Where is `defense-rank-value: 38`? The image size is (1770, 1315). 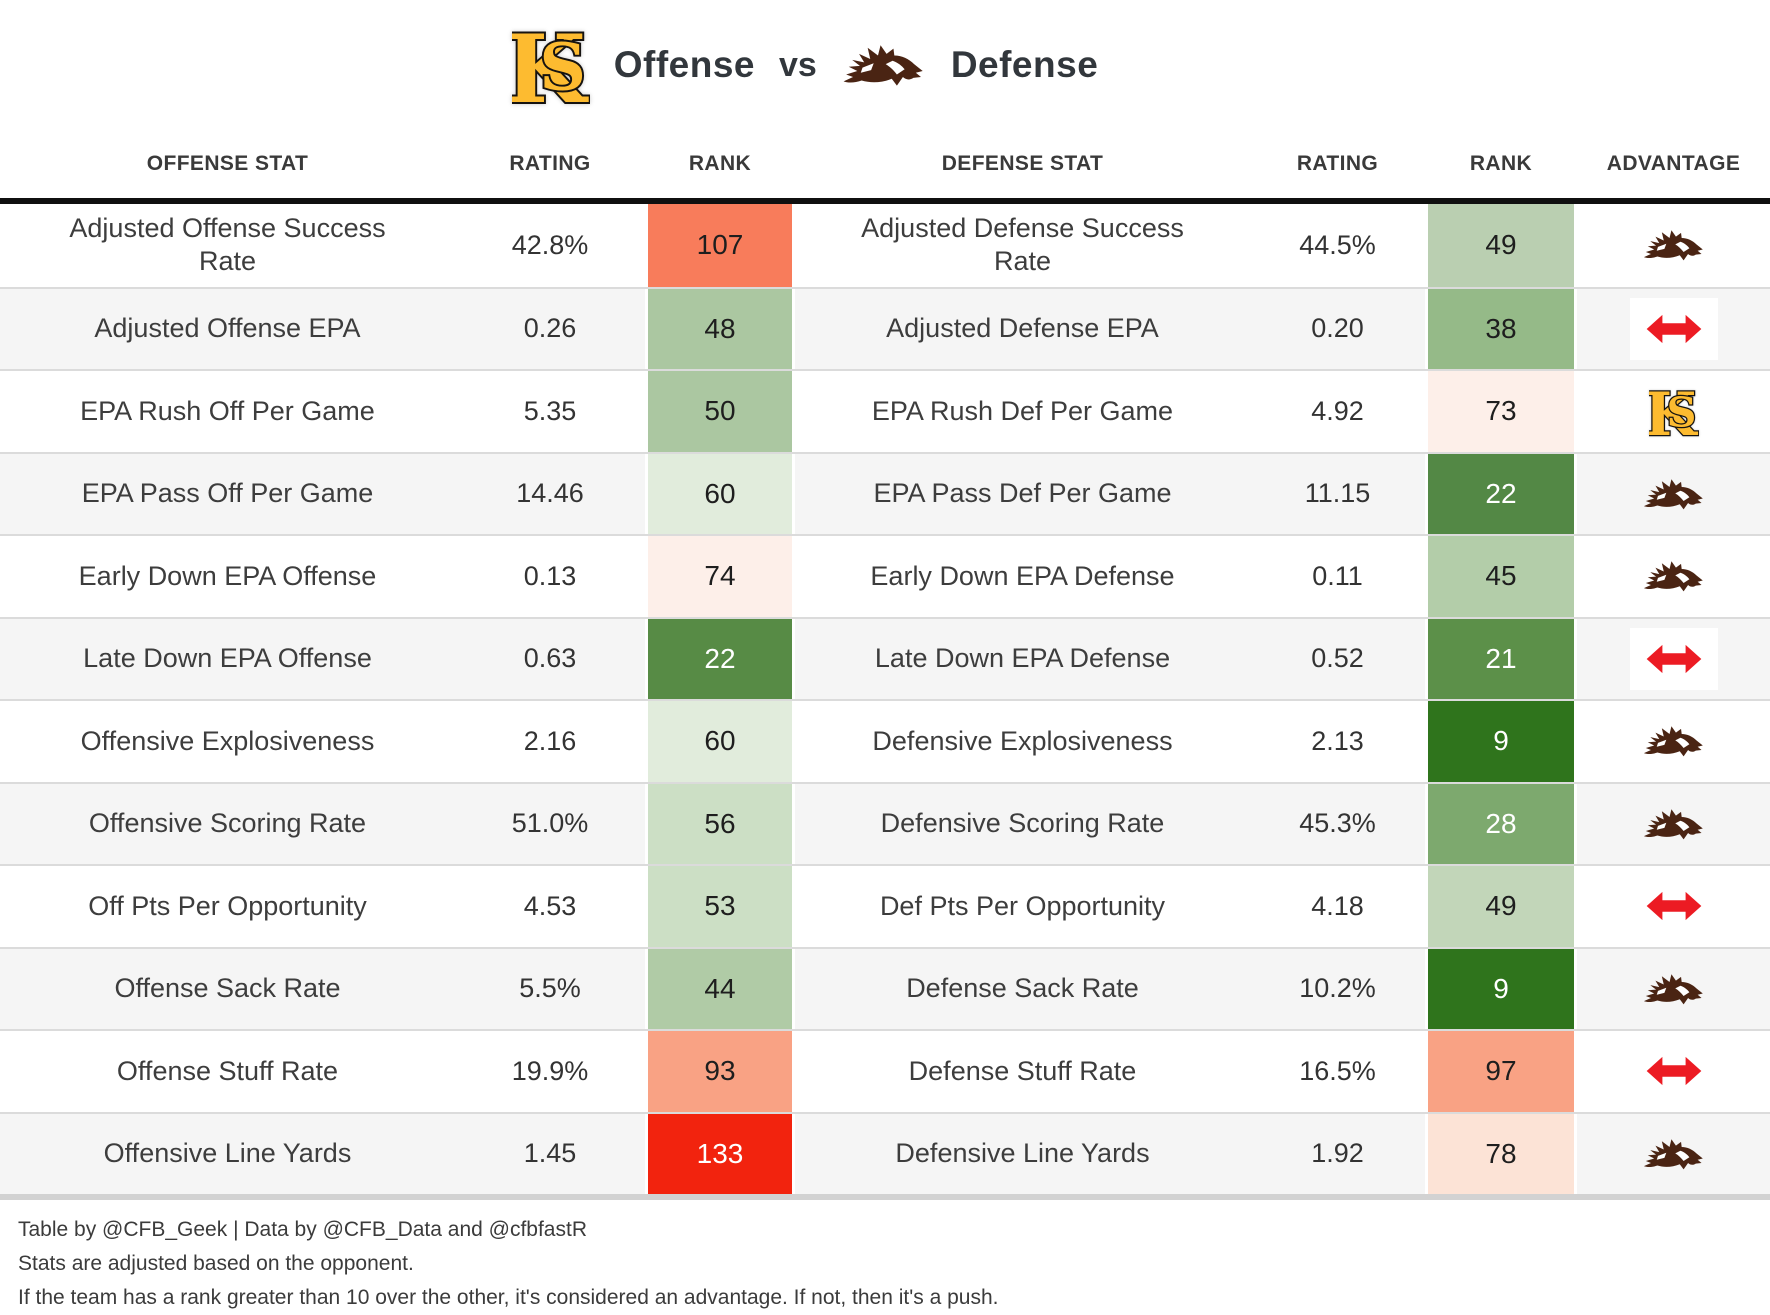
defense-rank-value: 38 is located at coordinates (1501, 328).